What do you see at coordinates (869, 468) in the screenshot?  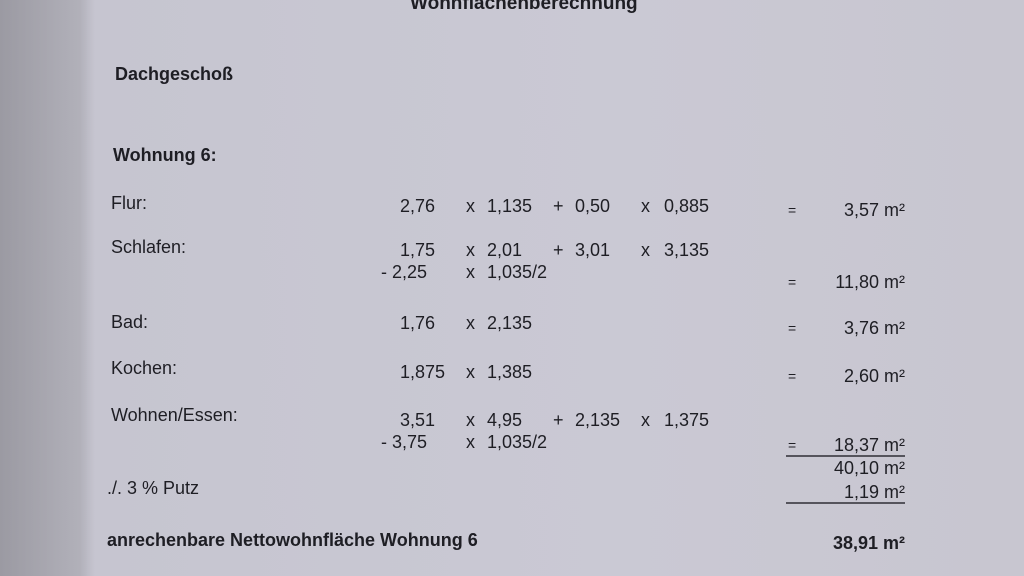 I see `subtotal-value: 40,10 m²` at bounding box center [869, 468].